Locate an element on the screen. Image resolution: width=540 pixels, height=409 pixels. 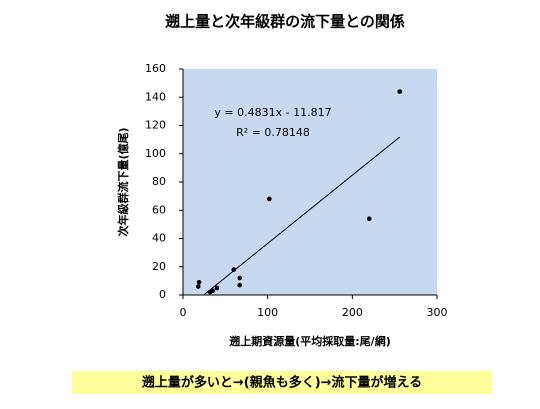
trendline is located at coordinates (302, 216).